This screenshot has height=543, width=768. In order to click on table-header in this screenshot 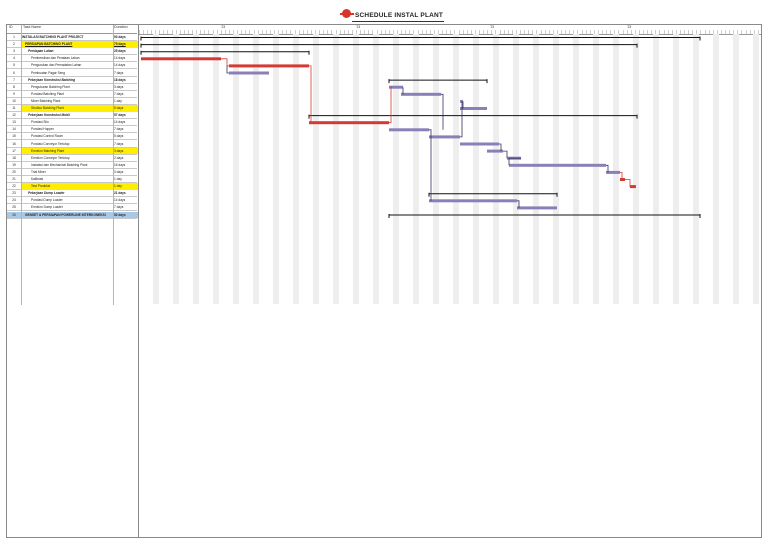, I will do `click(72, 29)`.